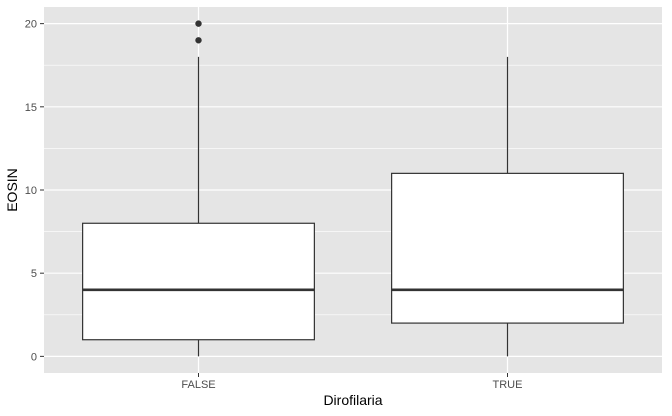 The width and height of the screenshot is (672, 416). I want to click on x-tick-label: FALSE, so click(198, 385).